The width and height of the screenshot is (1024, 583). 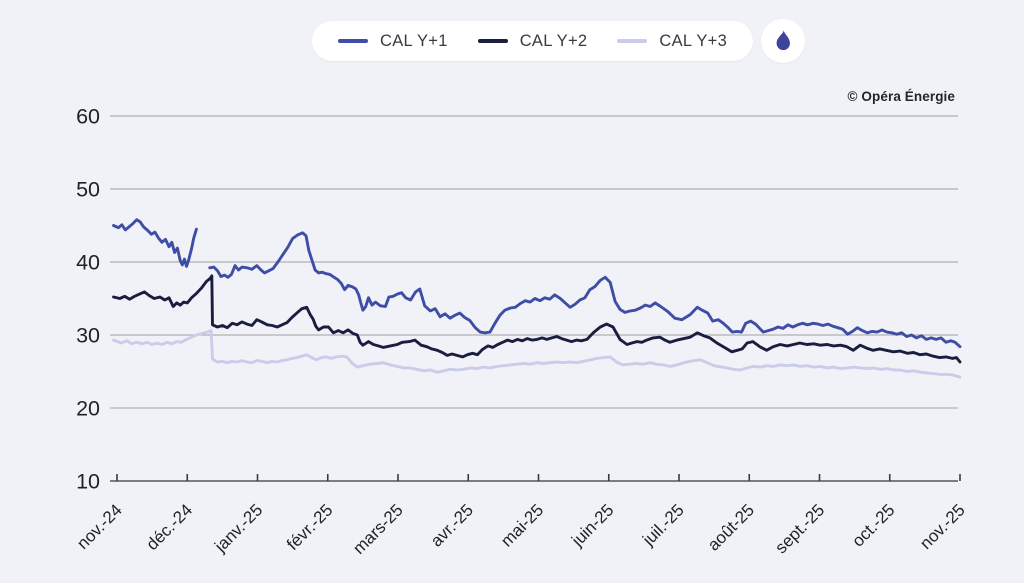 I want to click on x-tick-label: mai-25, so click(x=522, y=525).